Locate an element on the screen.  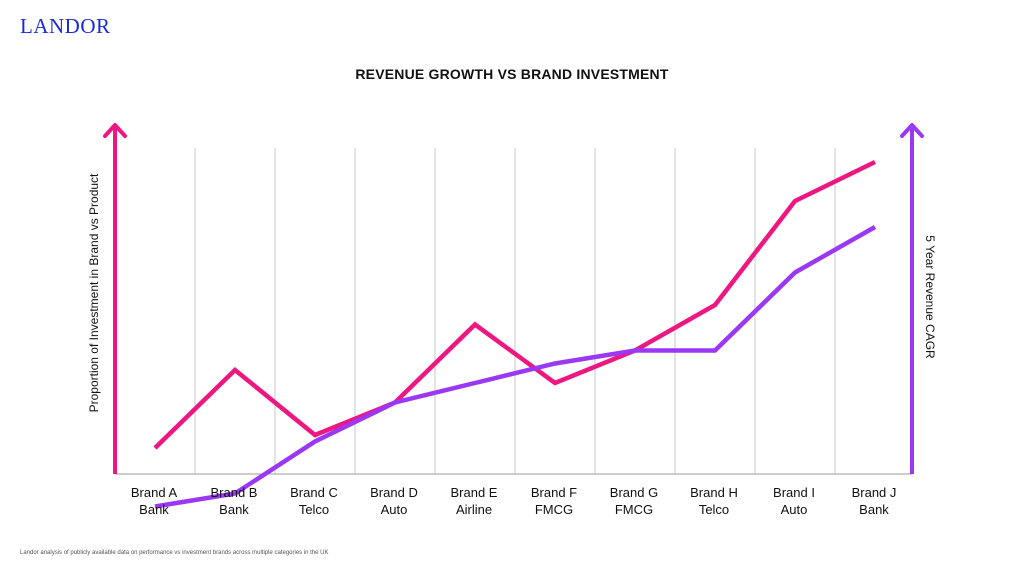
x-tick-label: Brand A Bank is located at coordinates (154, 501).